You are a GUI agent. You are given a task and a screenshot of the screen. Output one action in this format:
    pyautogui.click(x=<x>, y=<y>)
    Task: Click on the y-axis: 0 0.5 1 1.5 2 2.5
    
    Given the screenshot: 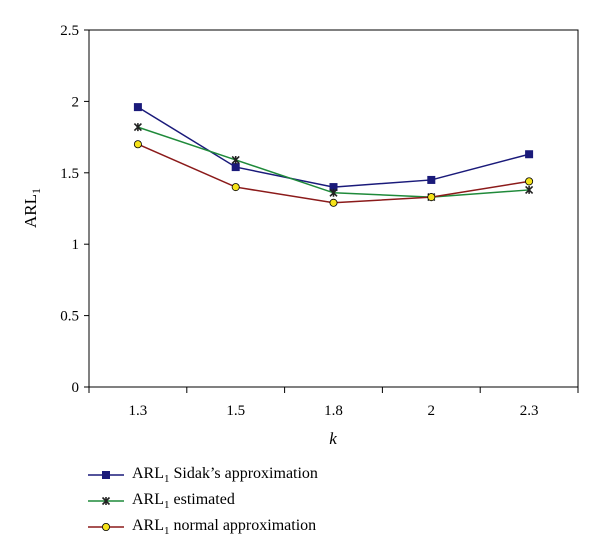 What is the action you would take?
    pyautogui.click(x=74, y=209)
    